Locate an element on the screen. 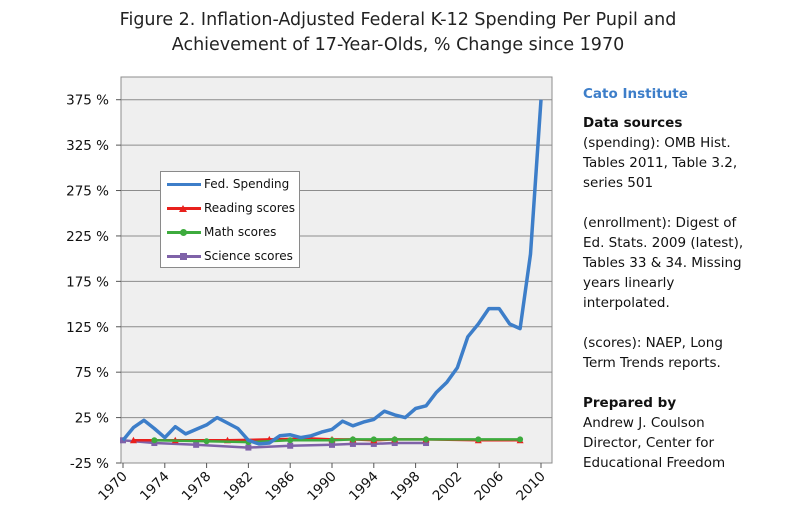  author-line: Andrew J. Coulson is located at coordinates (644, 423).